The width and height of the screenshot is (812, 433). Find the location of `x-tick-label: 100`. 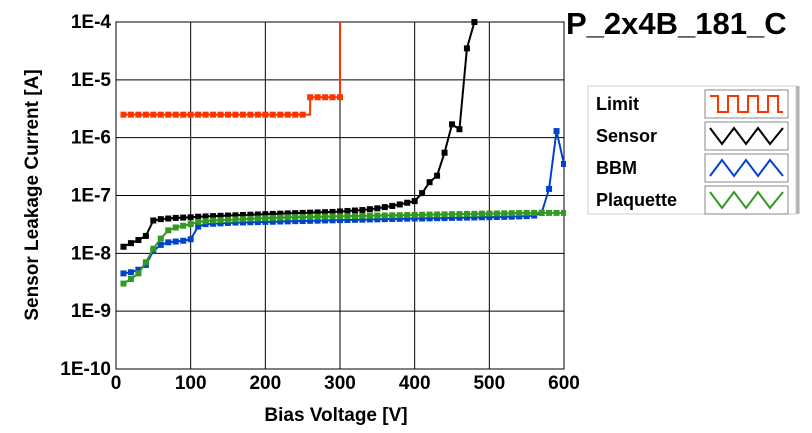

x-tick-label: 100 is located at coordinates (191, 383).